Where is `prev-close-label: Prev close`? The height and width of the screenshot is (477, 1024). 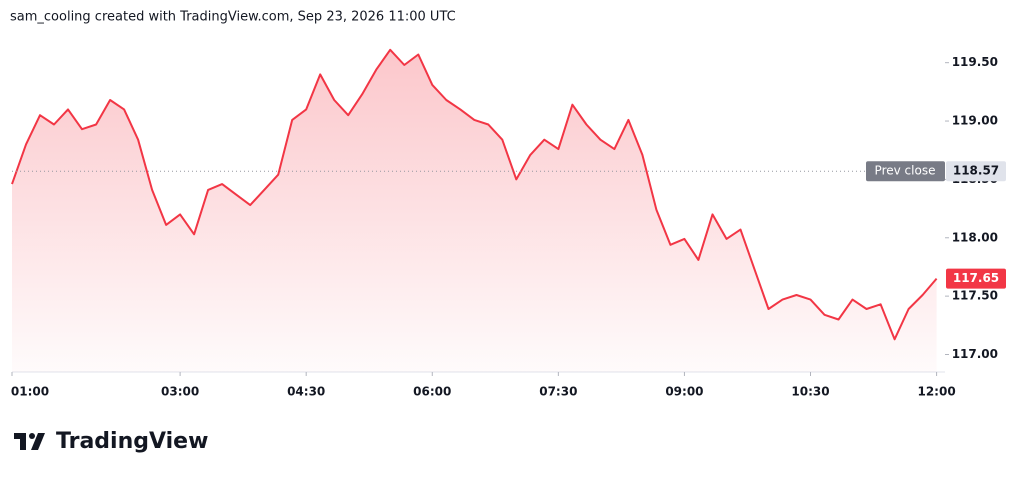 prev-close-label: Prev close is located at coordinates (905, 171).